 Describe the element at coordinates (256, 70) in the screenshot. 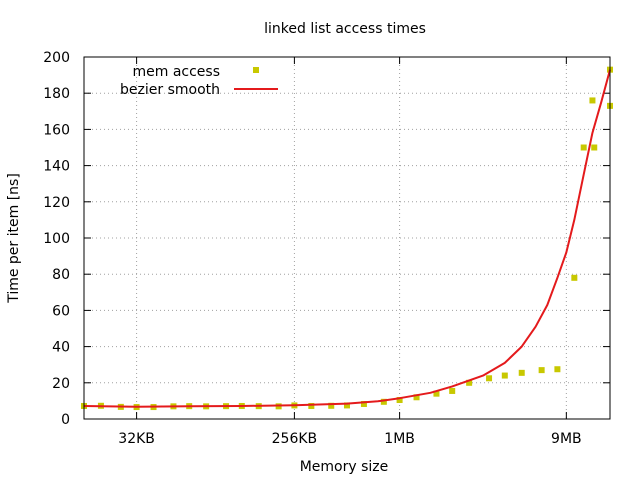

I see `legend-swatch-mem-access` at that location.